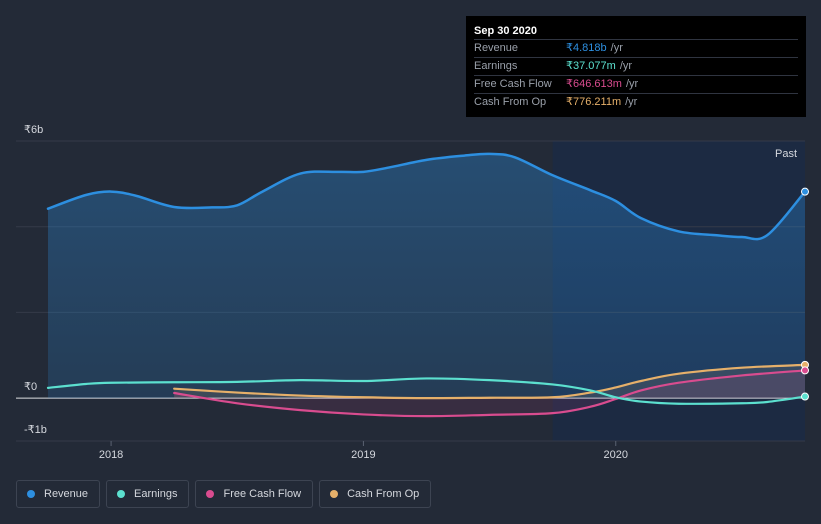  Describe the element at coordinates (505, 31) in the screenshot. I see `tooltip-date: Sep 30 2020` at that location.